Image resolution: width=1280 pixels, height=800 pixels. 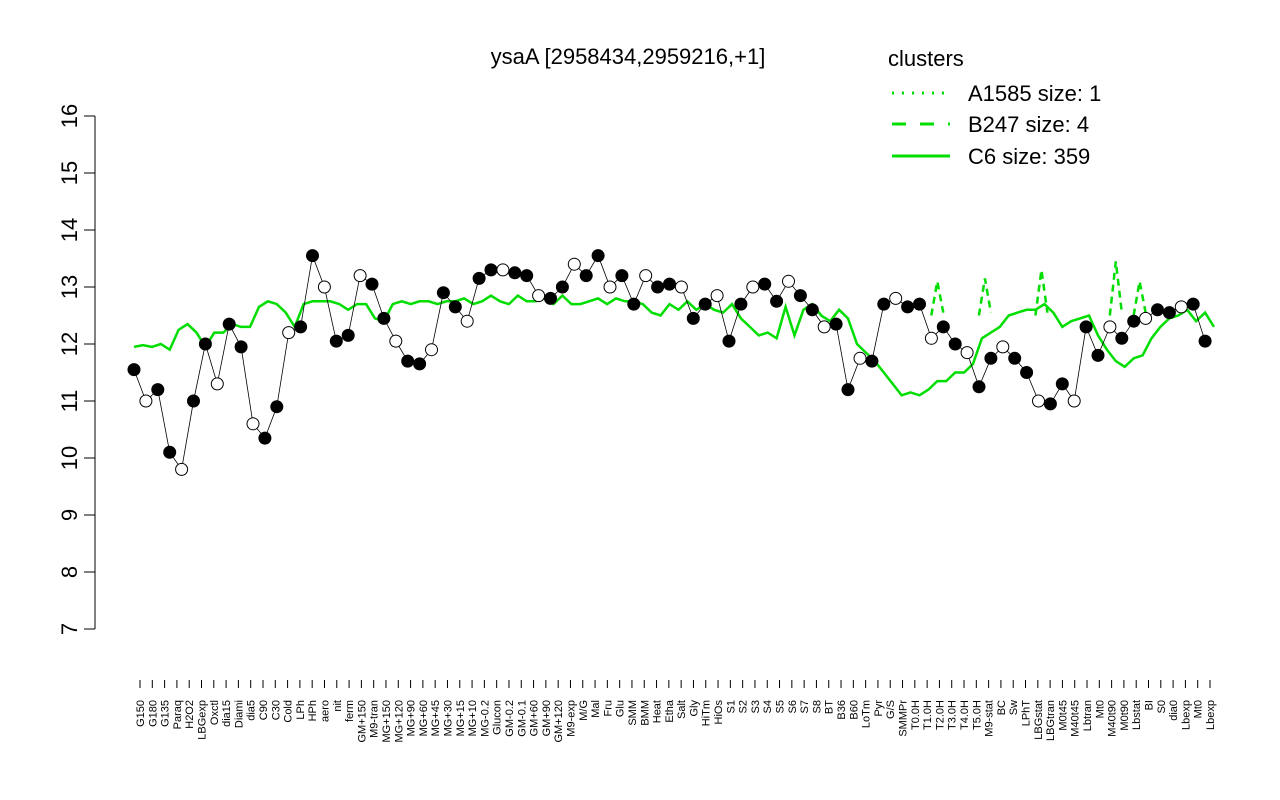 I want to click on x-tick-label: LPhT, so click(x=1027, y=713).